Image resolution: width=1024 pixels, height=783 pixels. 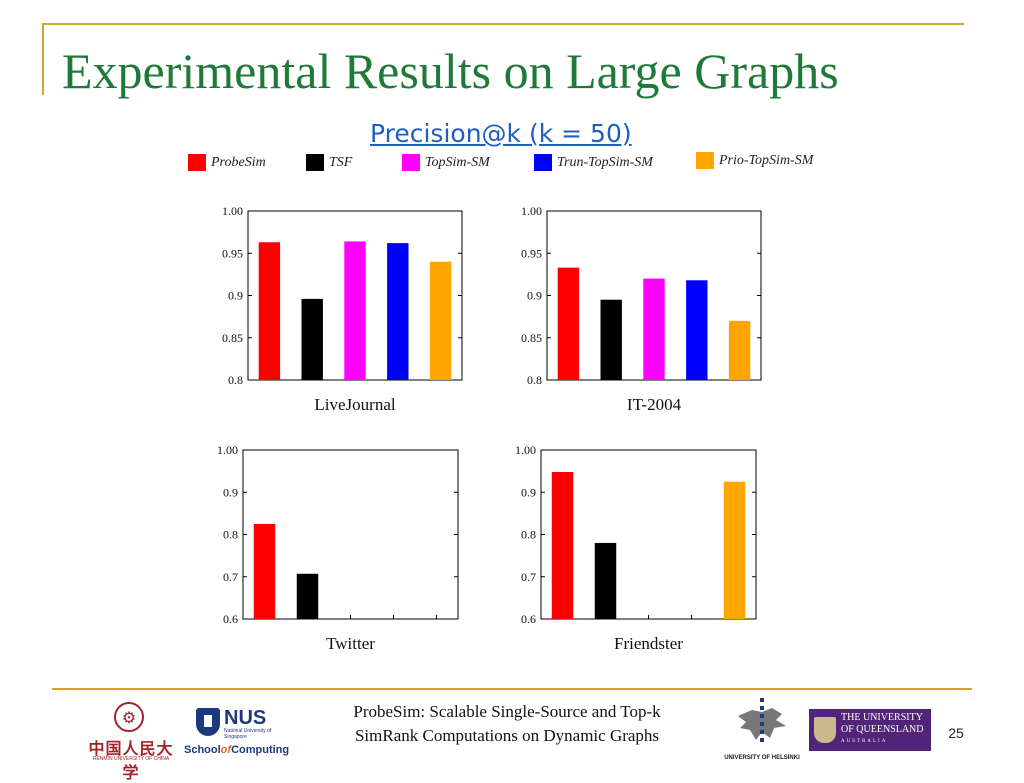 What do you see at coordinates (641, 309) in the screenshot?
I see `chart-it-2004: 0.8 0.85 0.9 0.95 1.00 IT-2004` at bounding box center [641, 309].